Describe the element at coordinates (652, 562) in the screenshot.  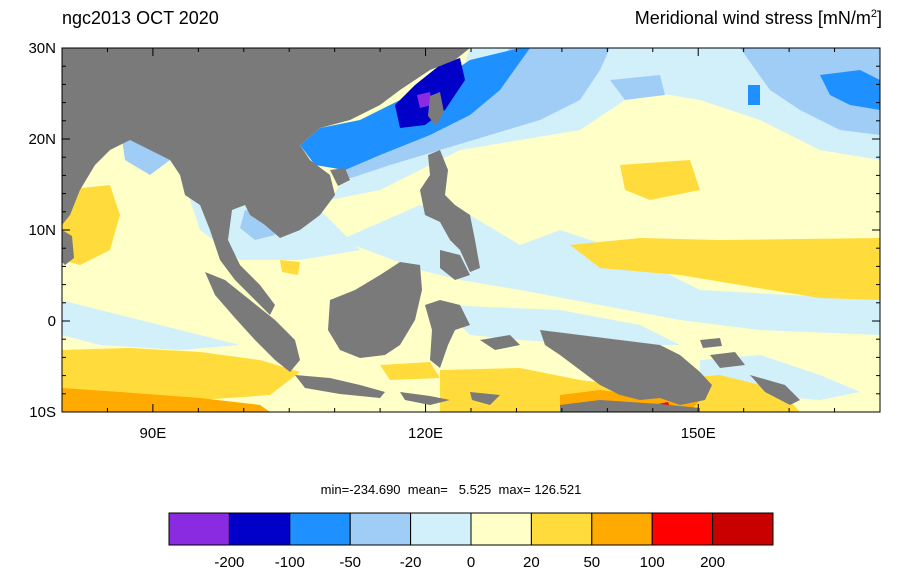
I see `colorbar-label: 100` at that location.